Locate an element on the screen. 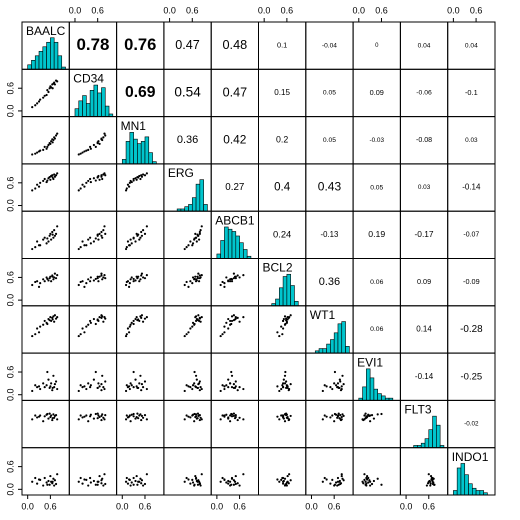 The image size is (520, 520). correlation-label: -0.17 is located at coordinates (424, 234).